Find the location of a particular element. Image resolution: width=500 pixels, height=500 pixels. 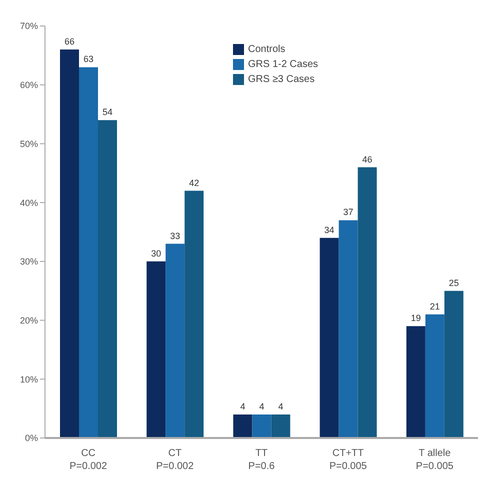

data-label: 63 is located at coordinates (88, 59).